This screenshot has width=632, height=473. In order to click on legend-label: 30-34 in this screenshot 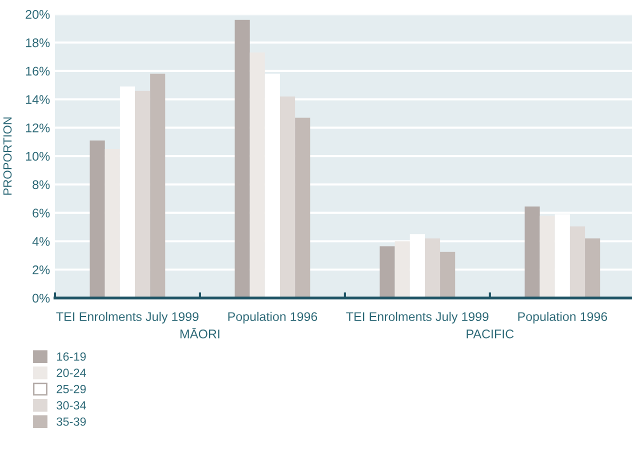, I will do `click(71, 405)`.